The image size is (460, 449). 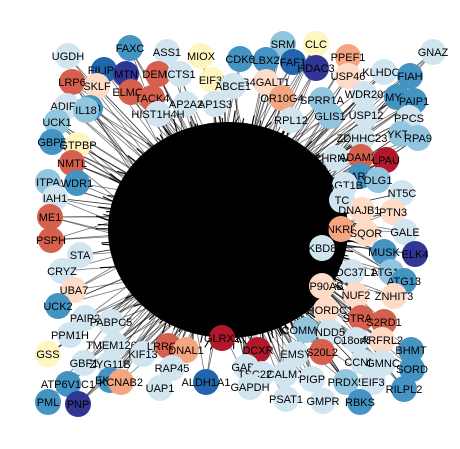 What do you see at coordinates (185, 351) in the screenshot?
I see `node-label: DNAL1` at bounding box center [185, 351].